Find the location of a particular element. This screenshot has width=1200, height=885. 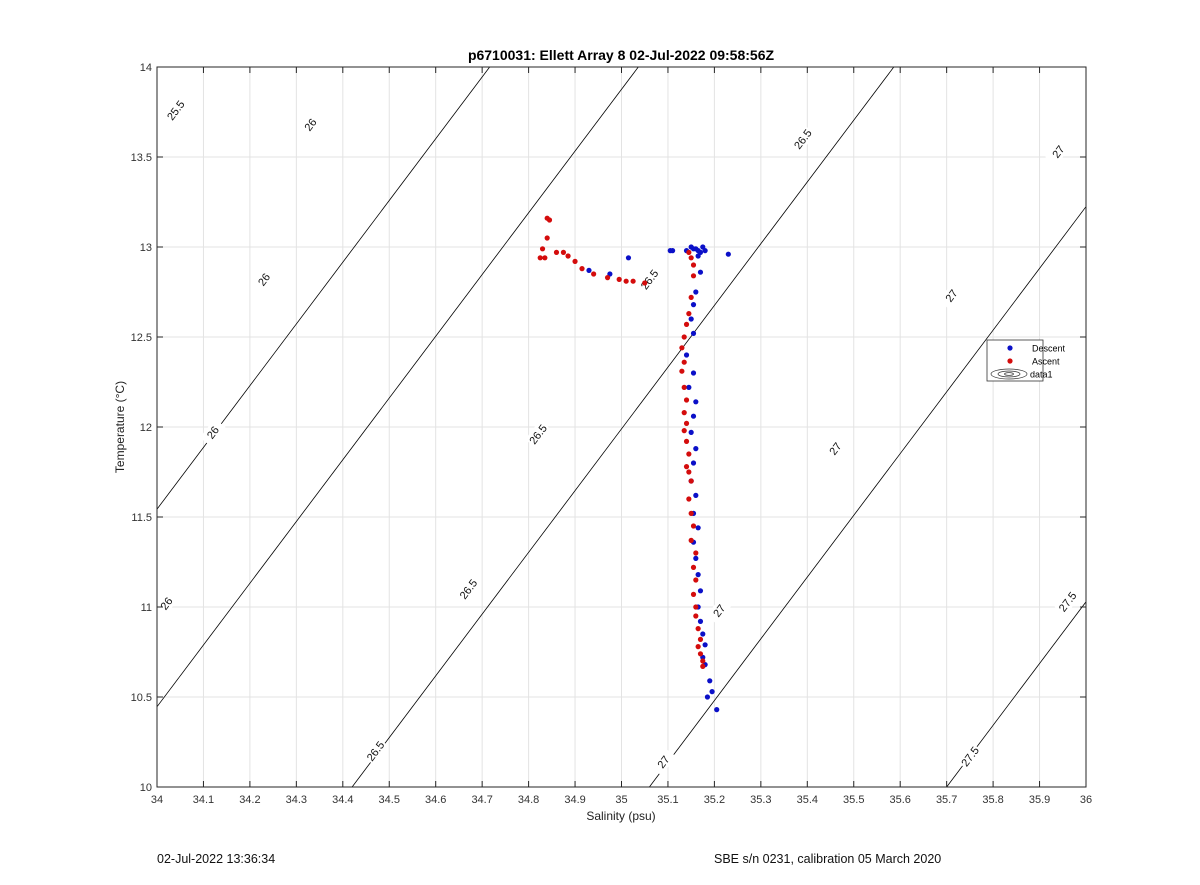

x-tick-label: 35.2 is located at coordinates (714, 800).